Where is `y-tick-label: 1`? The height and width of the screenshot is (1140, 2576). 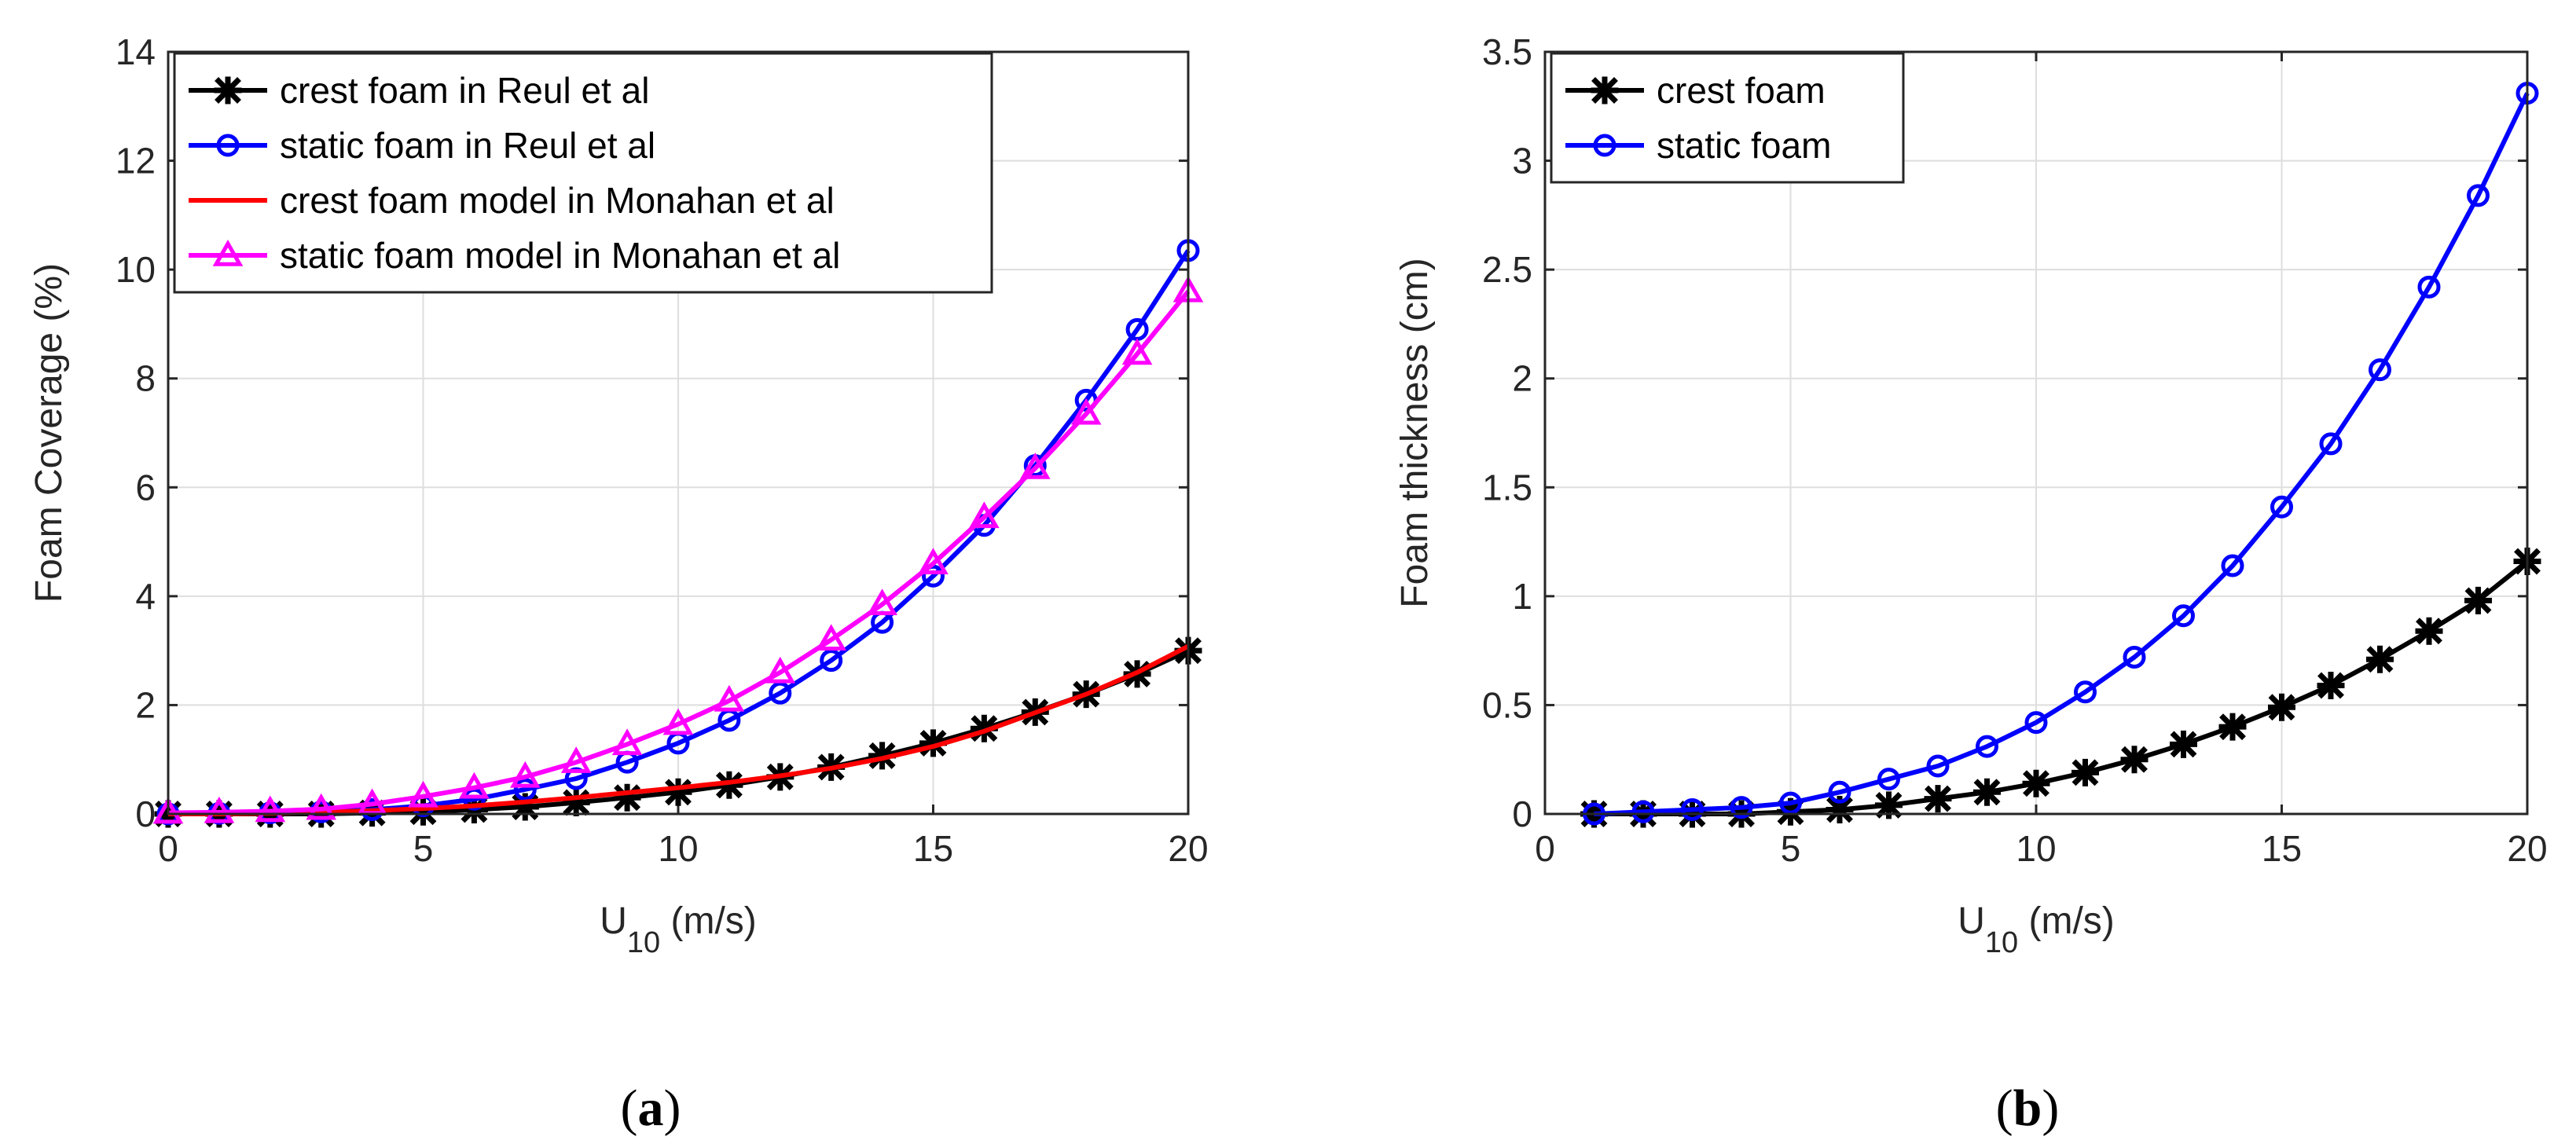 y-tick-label: 1 is located at coordinates (1522, 596).